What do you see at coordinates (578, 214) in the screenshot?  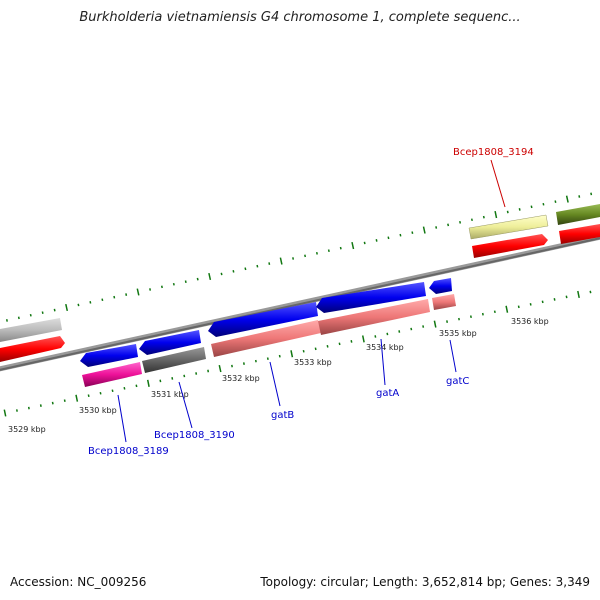 I see `gene-olive-feature` at bounding box center [578, 214].